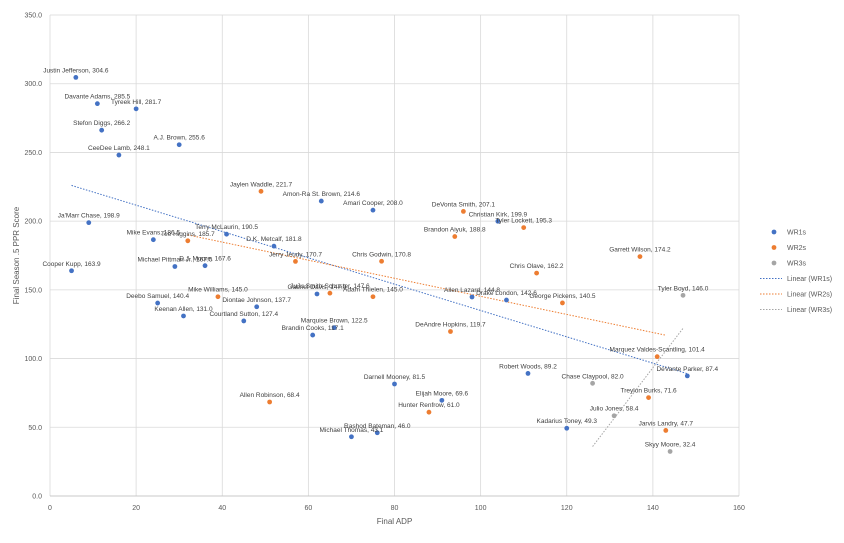 Image resolution: width=844 pixels, height=543 pixels. I want to click on y-tick-label: 50.0, so click(35, 428).